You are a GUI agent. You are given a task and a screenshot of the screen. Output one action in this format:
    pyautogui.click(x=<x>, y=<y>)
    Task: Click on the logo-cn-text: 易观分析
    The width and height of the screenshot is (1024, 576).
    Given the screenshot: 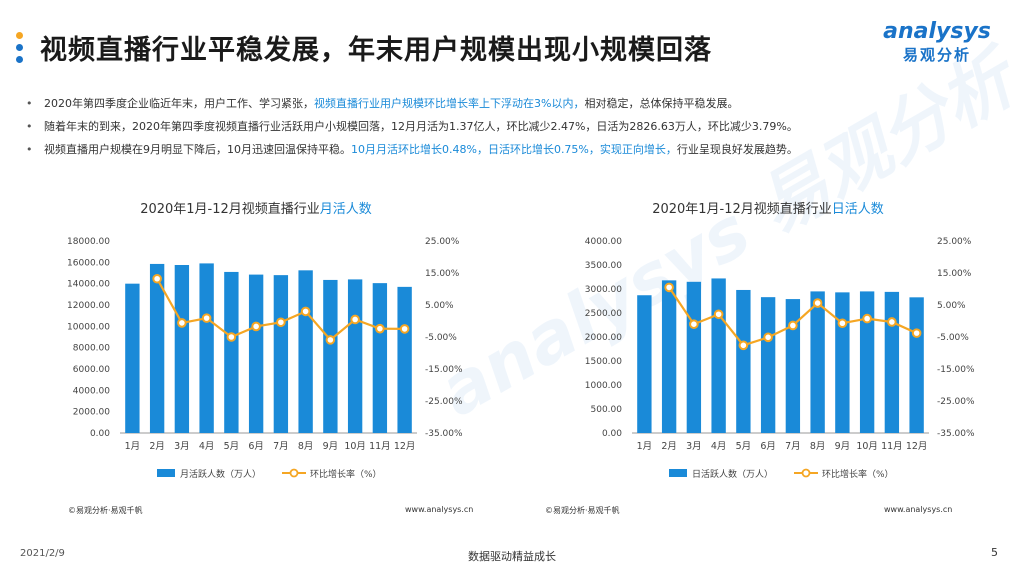 What is the action you would take?
    pyautogui.click(x=936, y=55)
    